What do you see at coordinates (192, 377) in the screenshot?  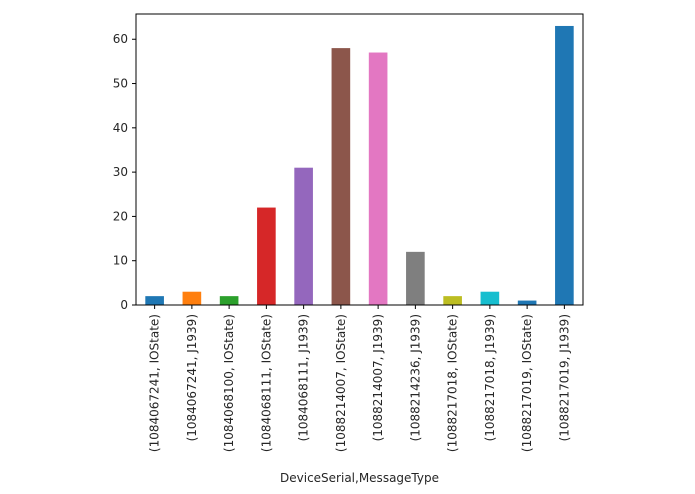 I see `x-tick-label-1: (1084067241, J1939)` at bounding box center [192, 377].